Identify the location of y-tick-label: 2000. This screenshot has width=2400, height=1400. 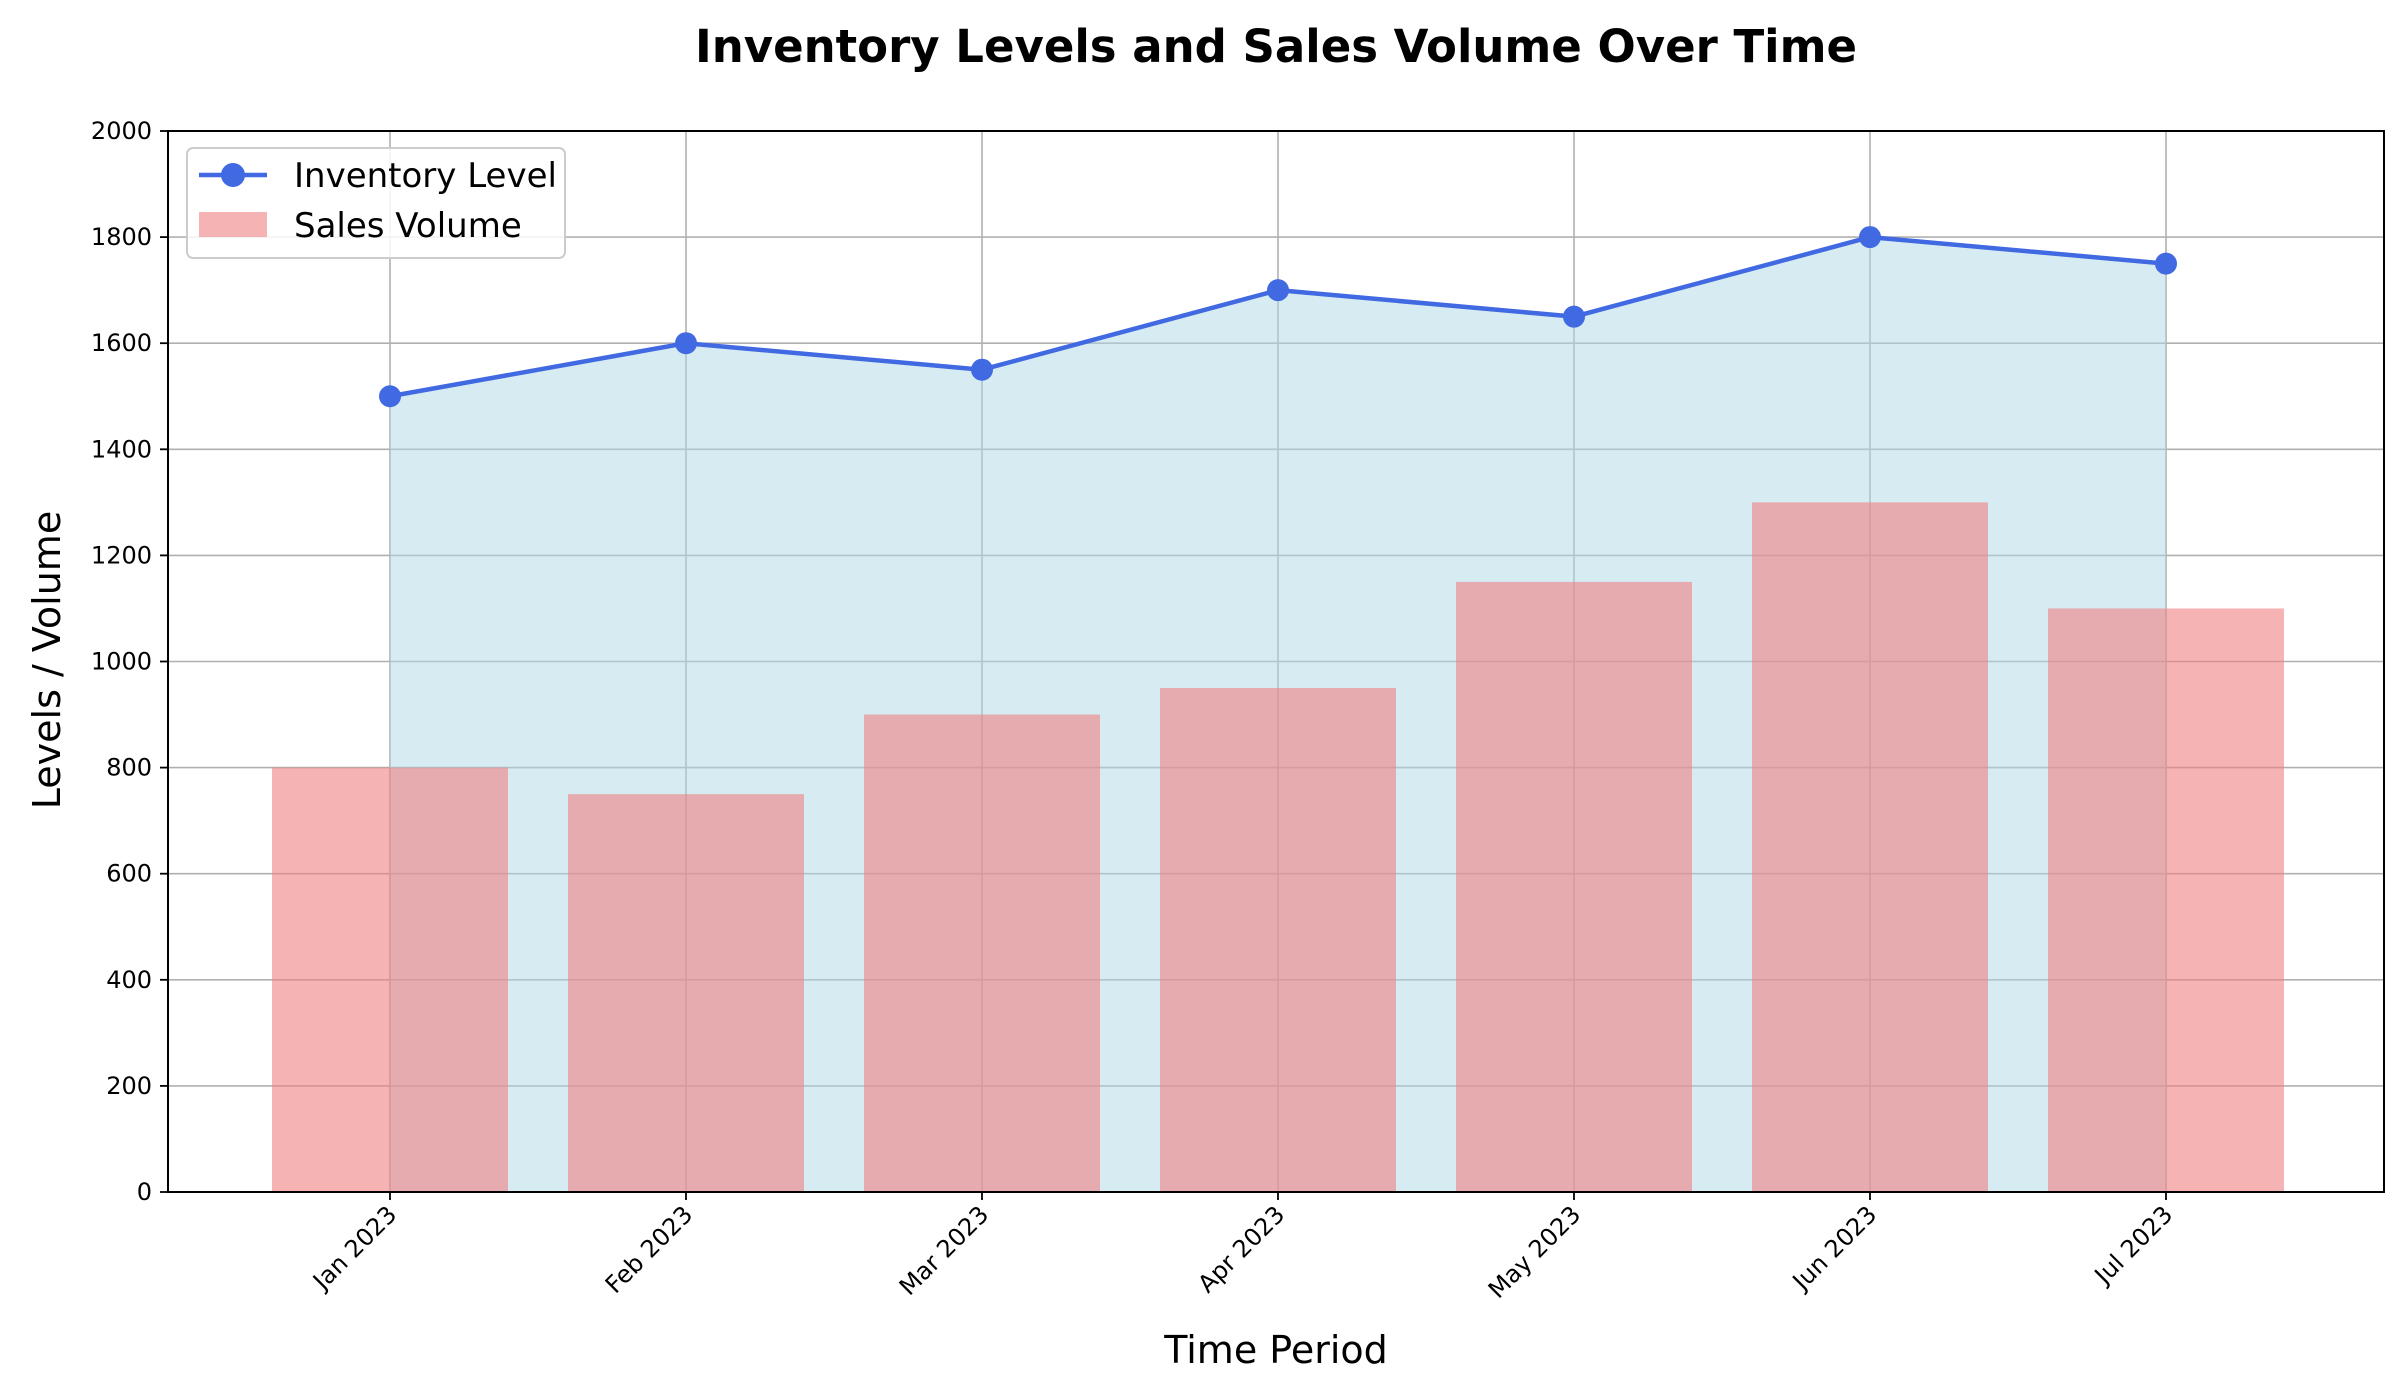
(121, 131).